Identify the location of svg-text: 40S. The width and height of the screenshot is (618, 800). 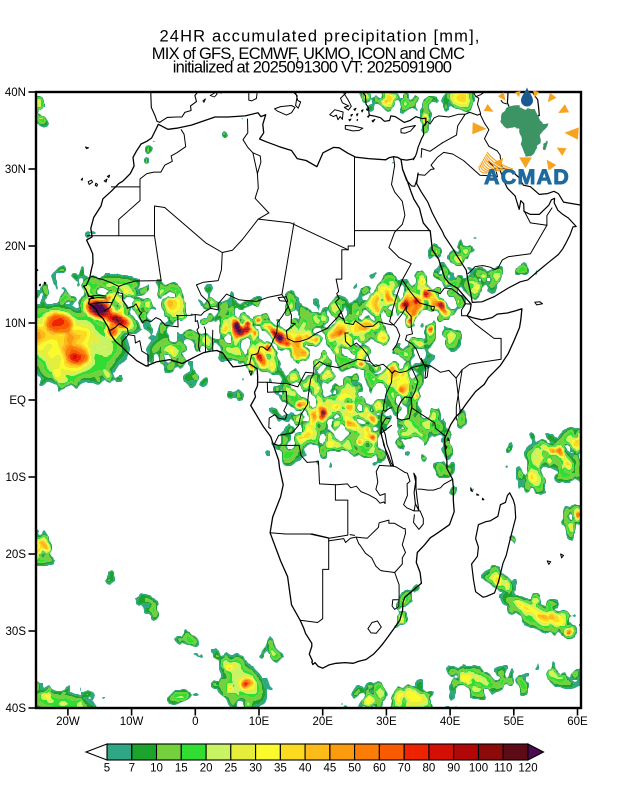
(16, 709).